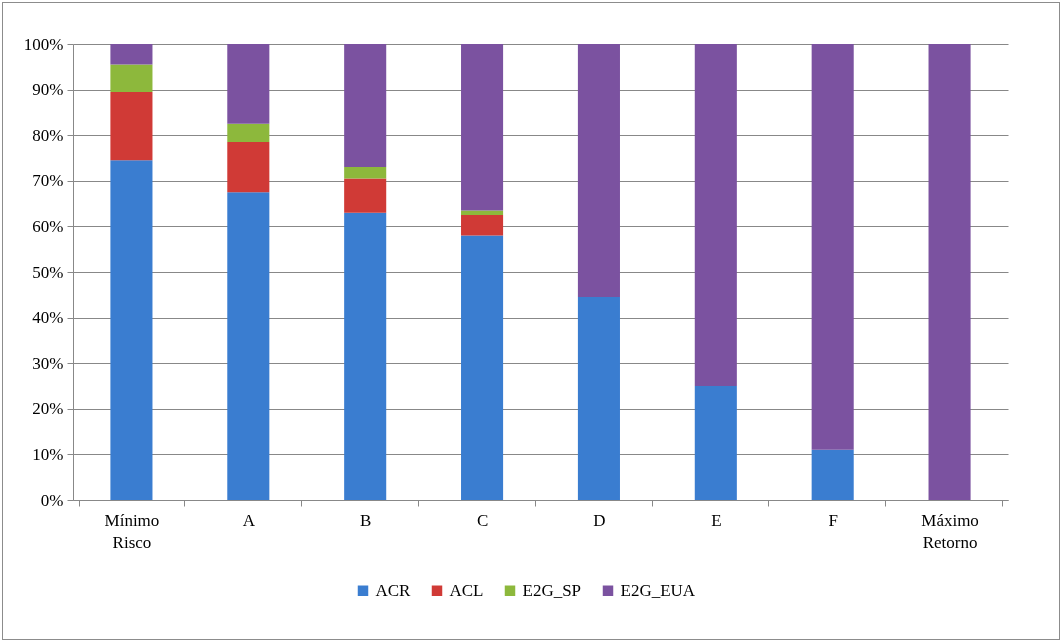 The image size is (1064, 644). What do you see at coordinates (393, 590) in the screenshot?
I see `legend-label: ACR` at bounding box center [393, 590].